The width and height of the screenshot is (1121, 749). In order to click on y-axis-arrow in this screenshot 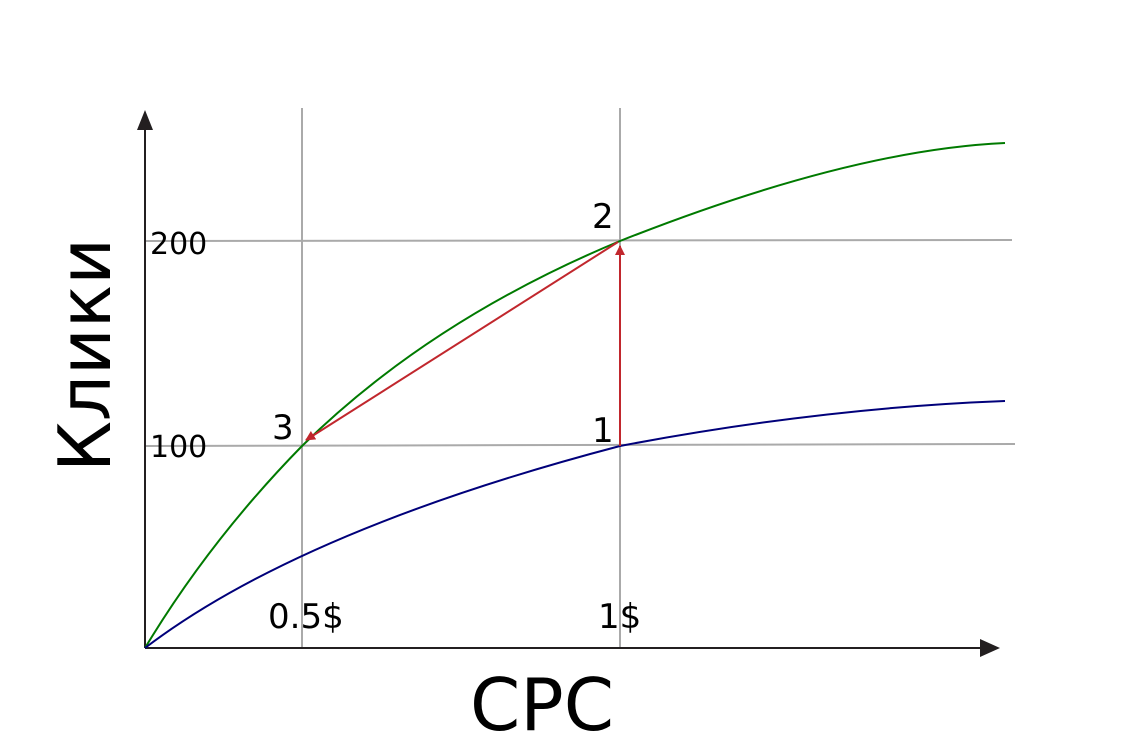, I will do `click(145, 120)`.